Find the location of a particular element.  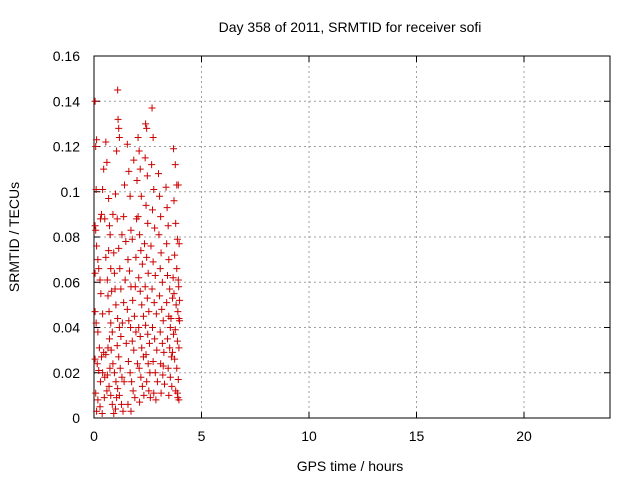

y-tick-label: 0 is located at coordinates (76, 418).